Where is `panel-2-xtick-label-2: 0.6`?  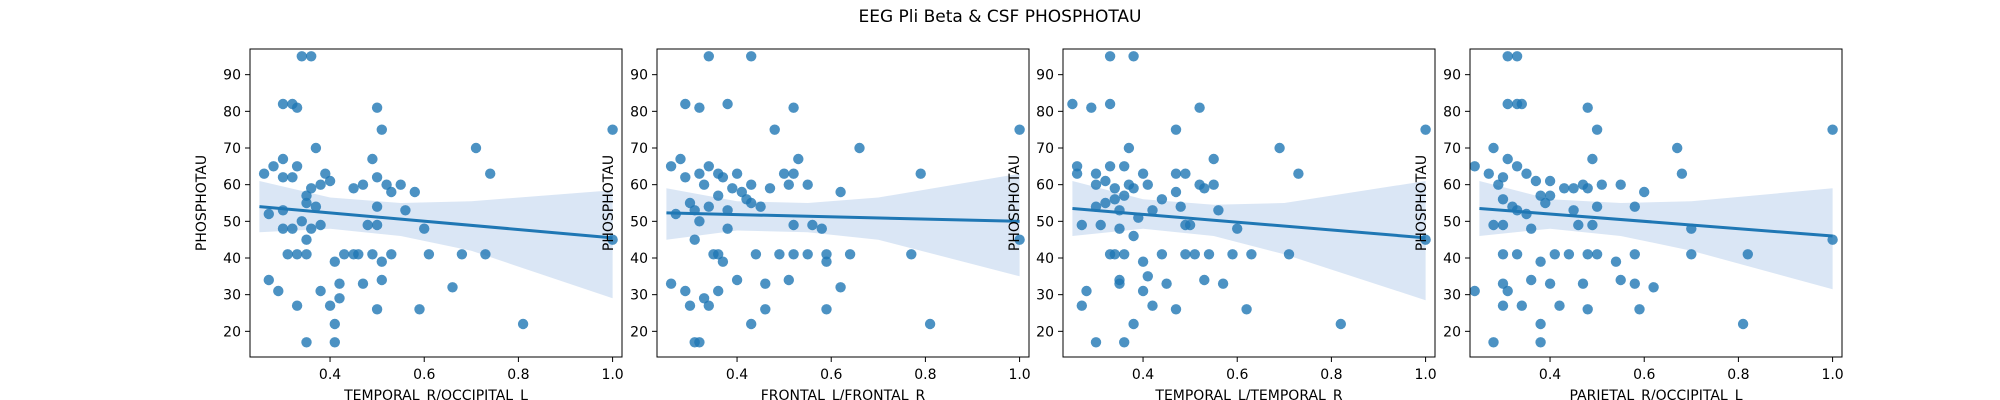 panel-2-xtick-label-2: 0.6 is located at coordinates (831, 375).